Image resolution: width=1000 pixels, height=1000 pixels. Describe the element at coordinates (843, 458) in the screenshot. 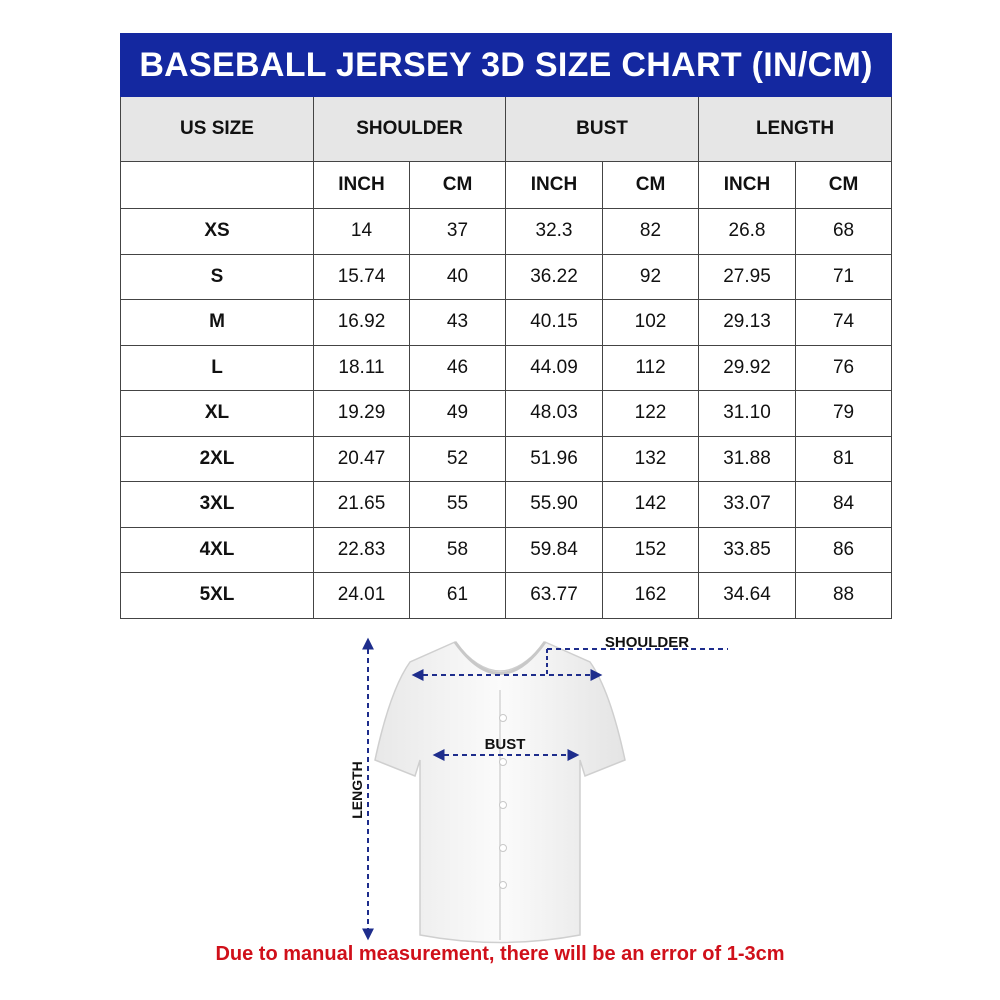

I see `measurement-cell: 81` at that location.